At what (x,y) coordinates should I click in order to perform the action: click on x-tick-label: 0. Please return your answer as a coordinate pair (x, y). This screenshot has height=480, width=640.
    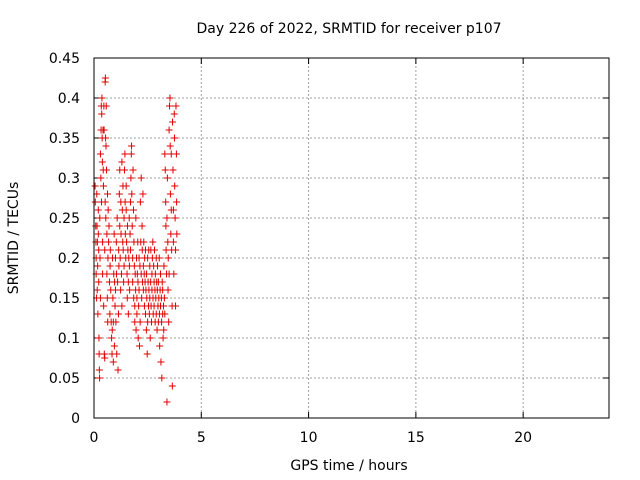
    Looking at the image, I should click on (94, 438).